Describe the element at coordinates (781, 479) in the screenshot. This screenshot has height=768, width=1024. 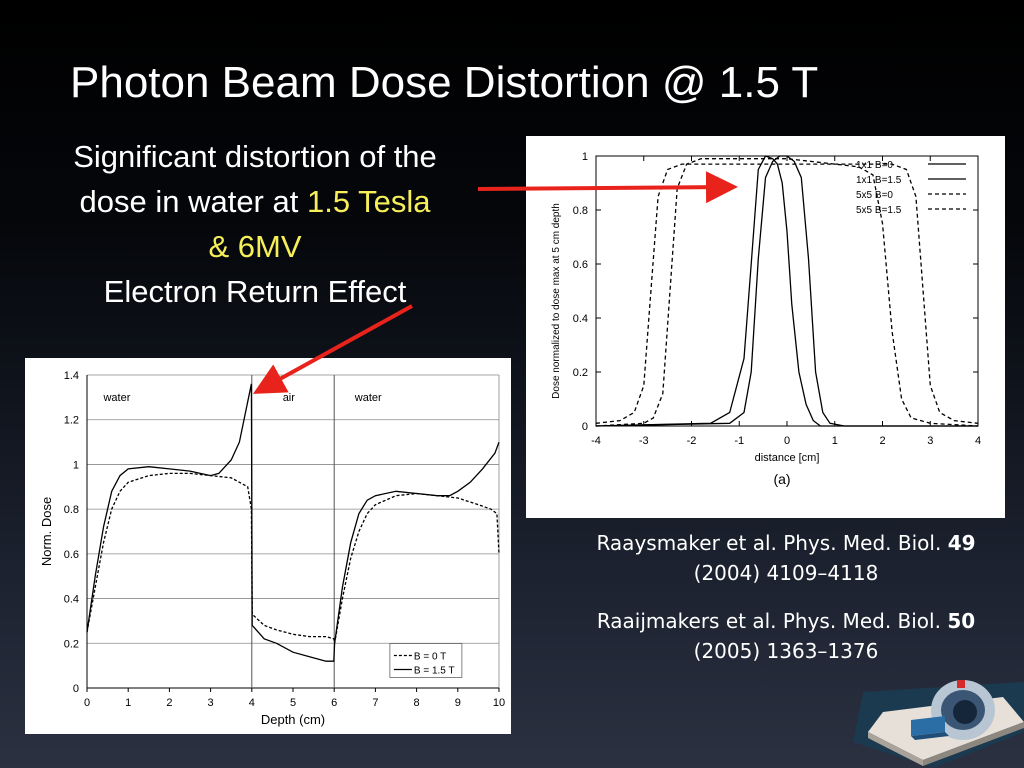
I see `figure-caption: (a)` at that location.